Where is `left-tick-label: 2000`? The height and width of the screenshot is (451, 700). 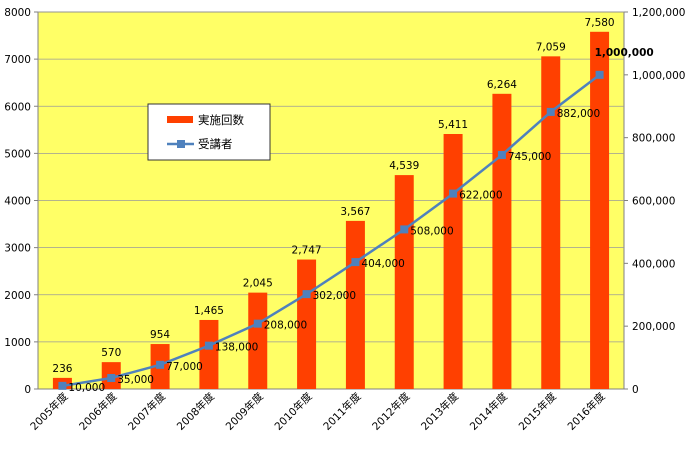
left-tick-label: 2000 is located at coordinates (17, 296).